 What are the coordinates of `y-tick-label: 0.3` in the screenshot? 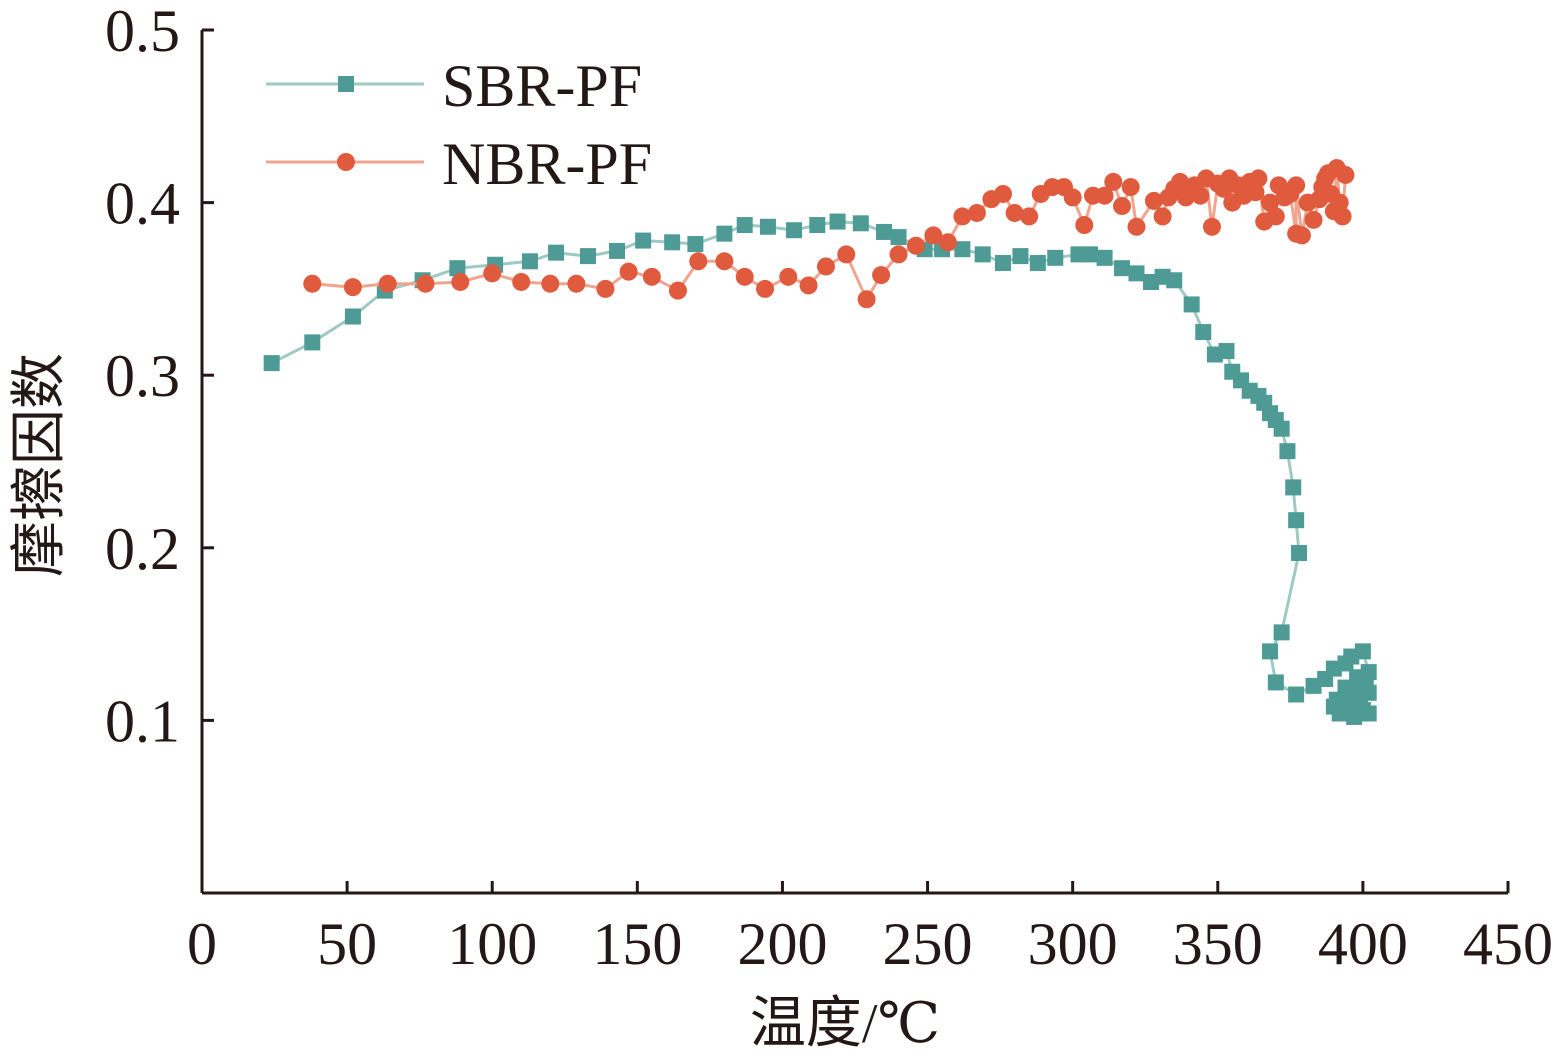 It's located at (142, 376).